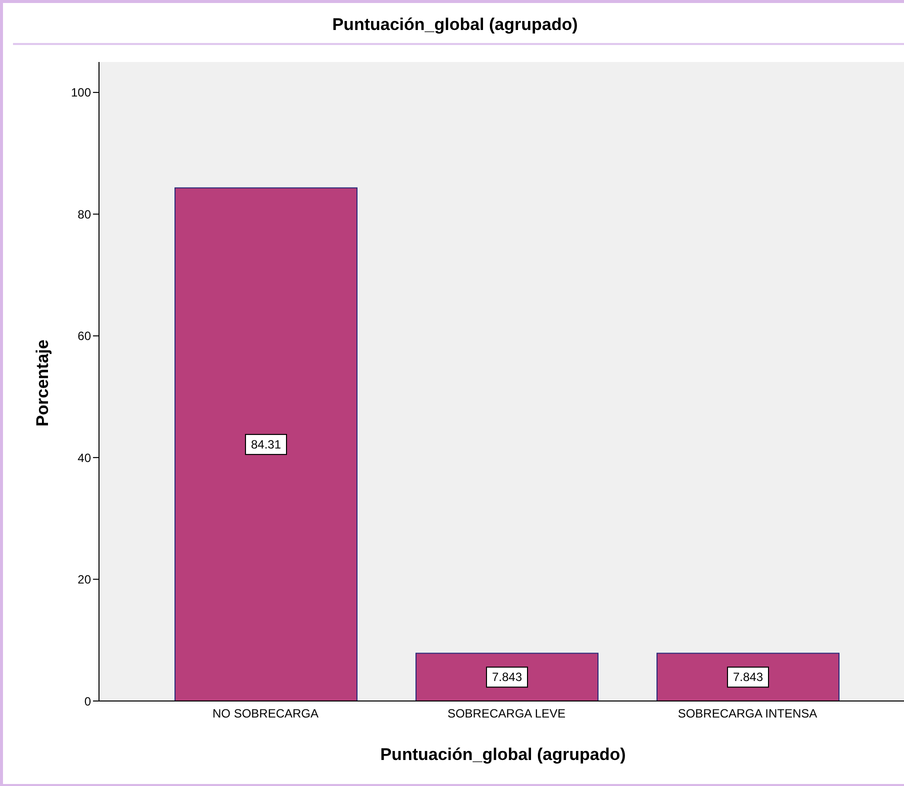 This screenshot has width=904, height=786. Describe the element at coordinates (85, 336) in the screenshot. I see `y-tick-label: 60` at that location.